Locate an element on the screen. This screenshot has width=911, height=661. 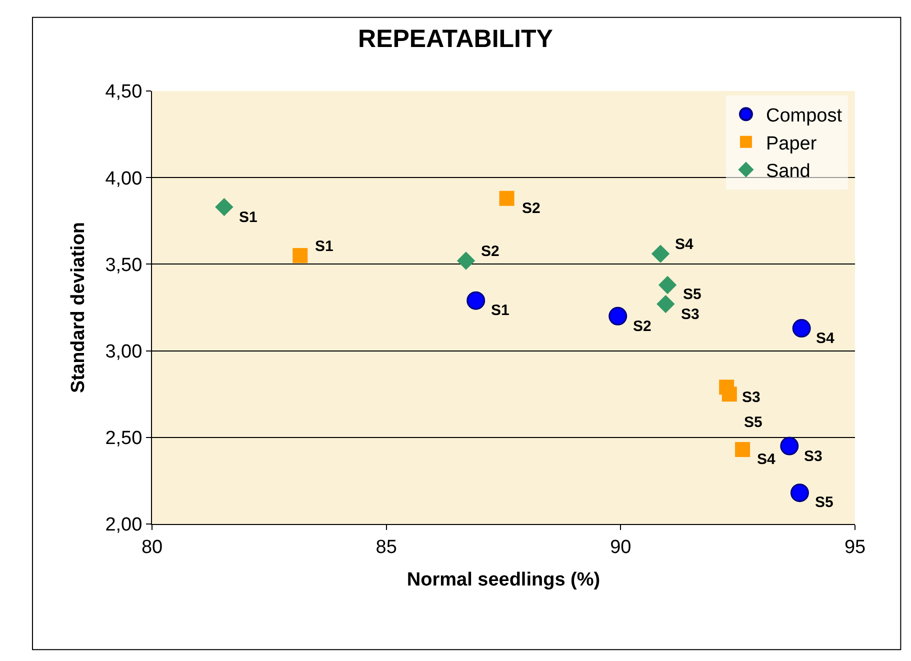
y-tick-label: 2,50 is located at coordinates (123, 439).